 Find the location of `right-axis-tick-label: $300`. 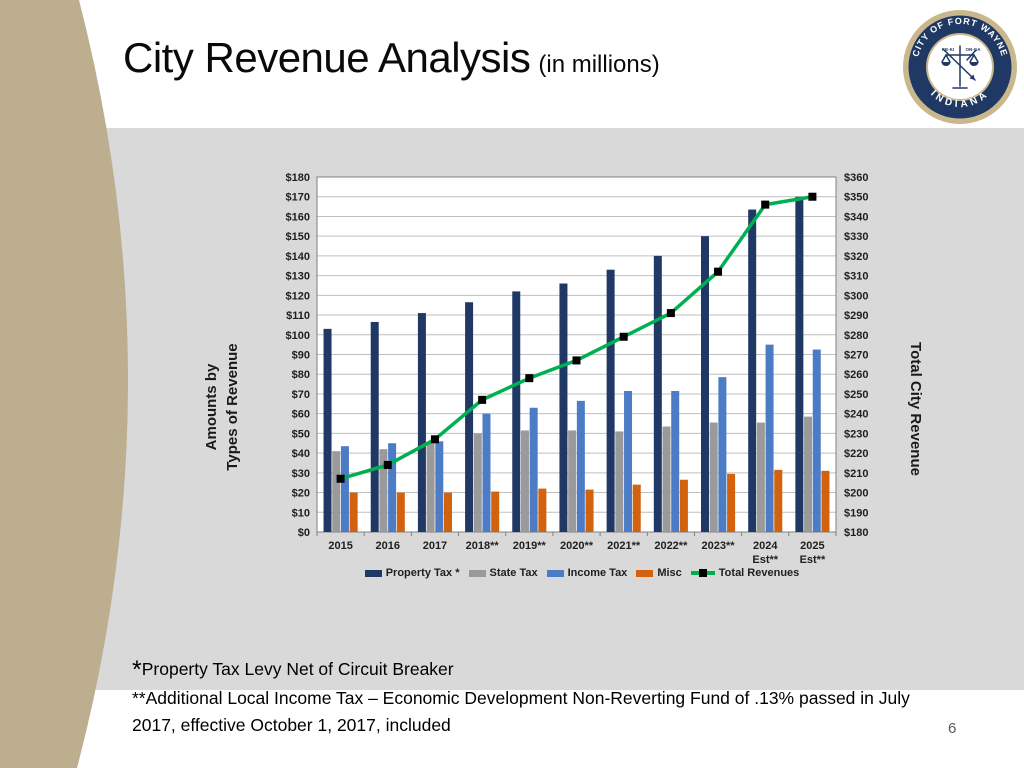

right-axis-tick-label: $300 is located at coordinates (856, 296).